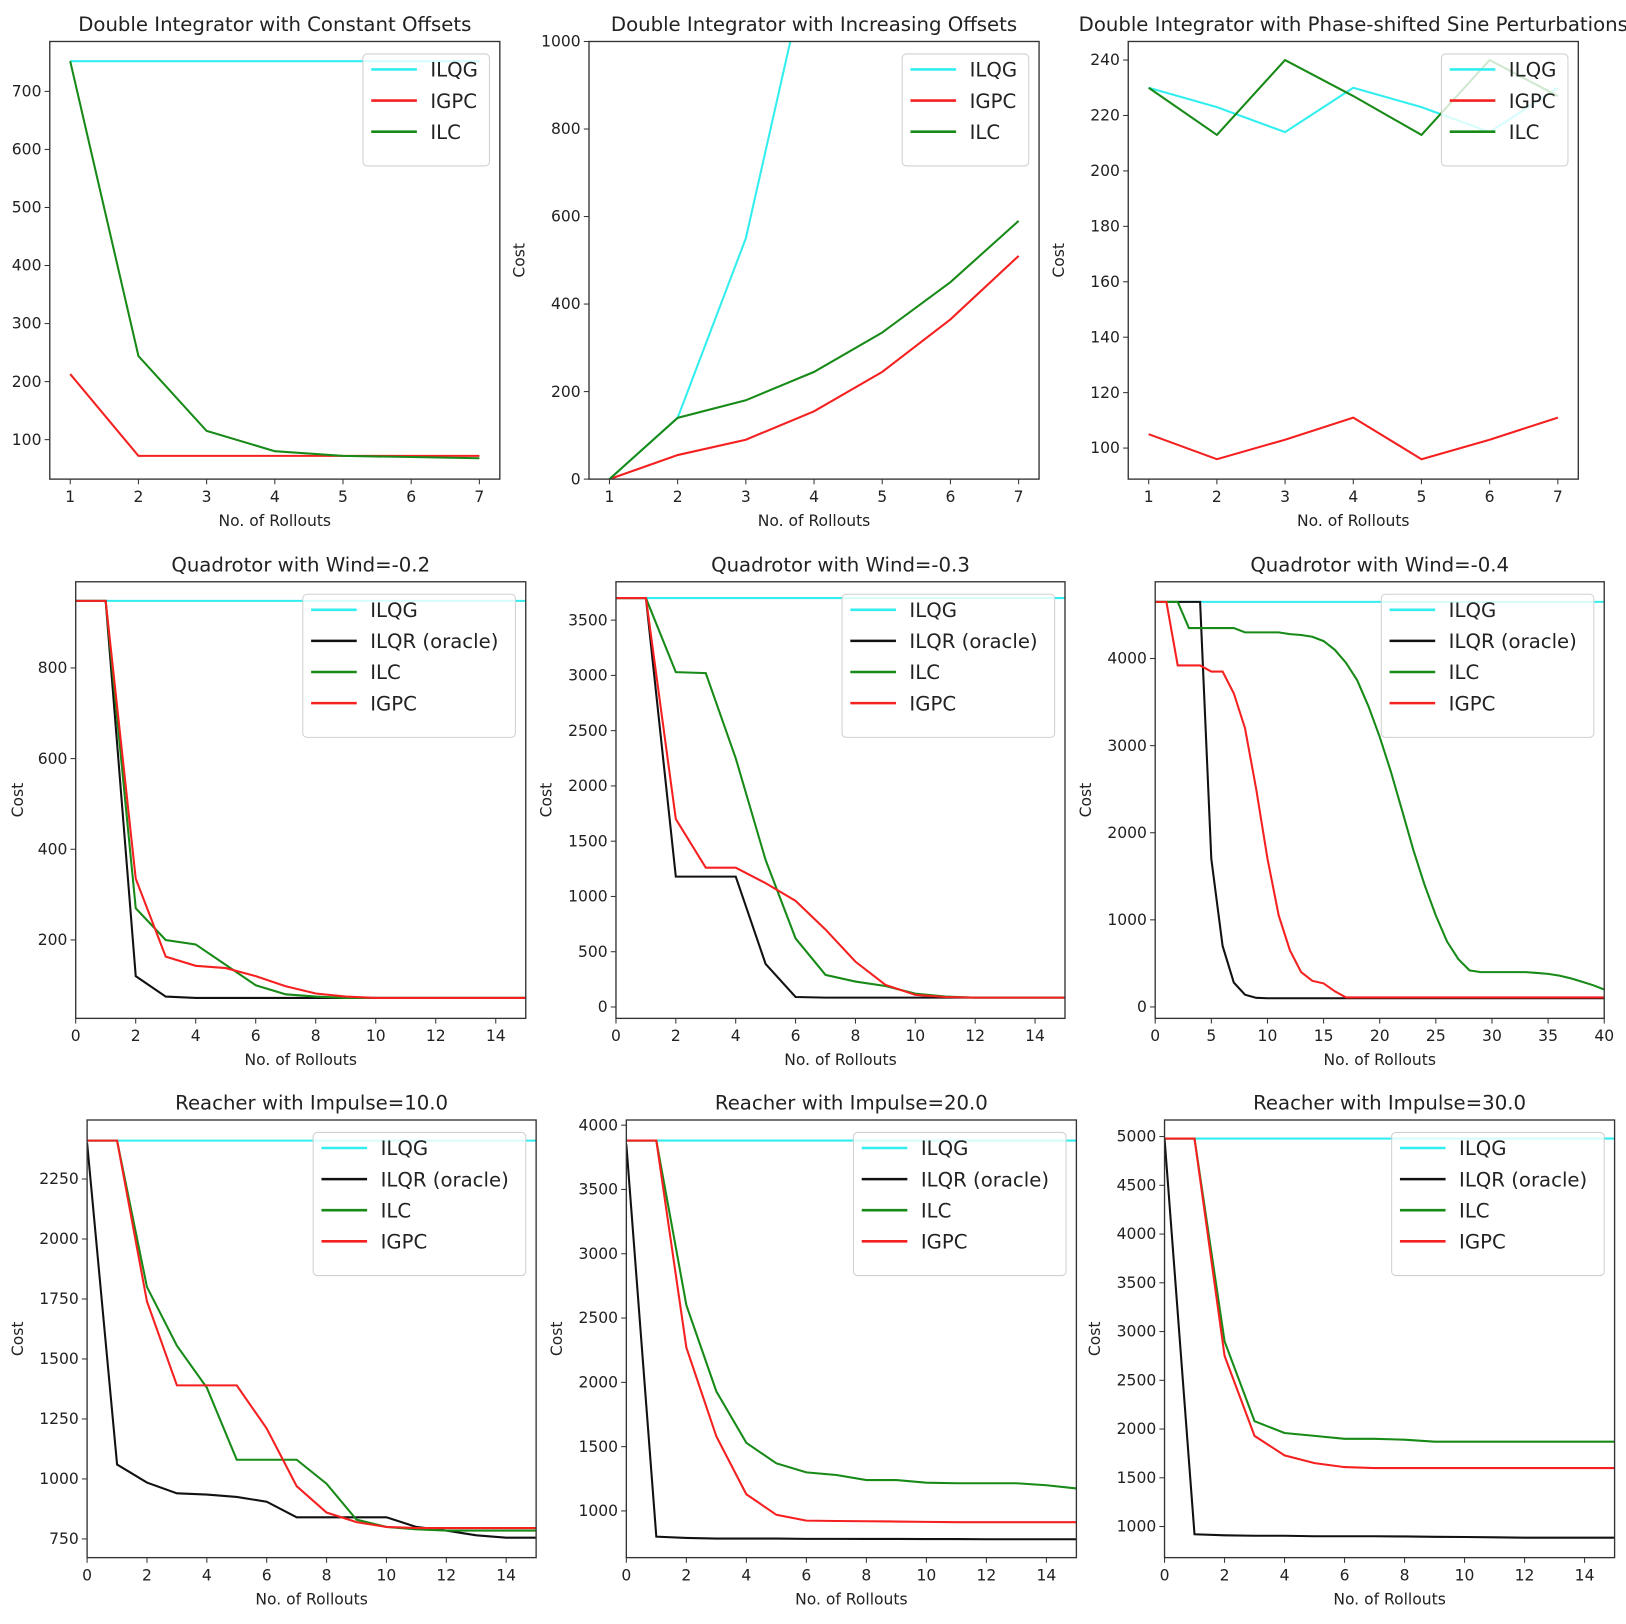  Describe the element at coordinates (588, 841) in the screenshot. I see `y-tick-label: 1500` at that location.